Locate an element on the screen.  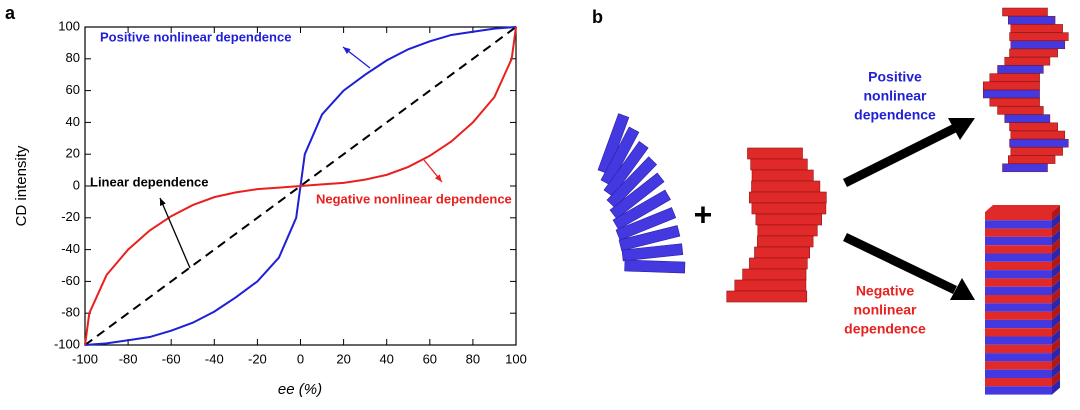
y-tick-label: -80 is located at coordinates (70, 312).